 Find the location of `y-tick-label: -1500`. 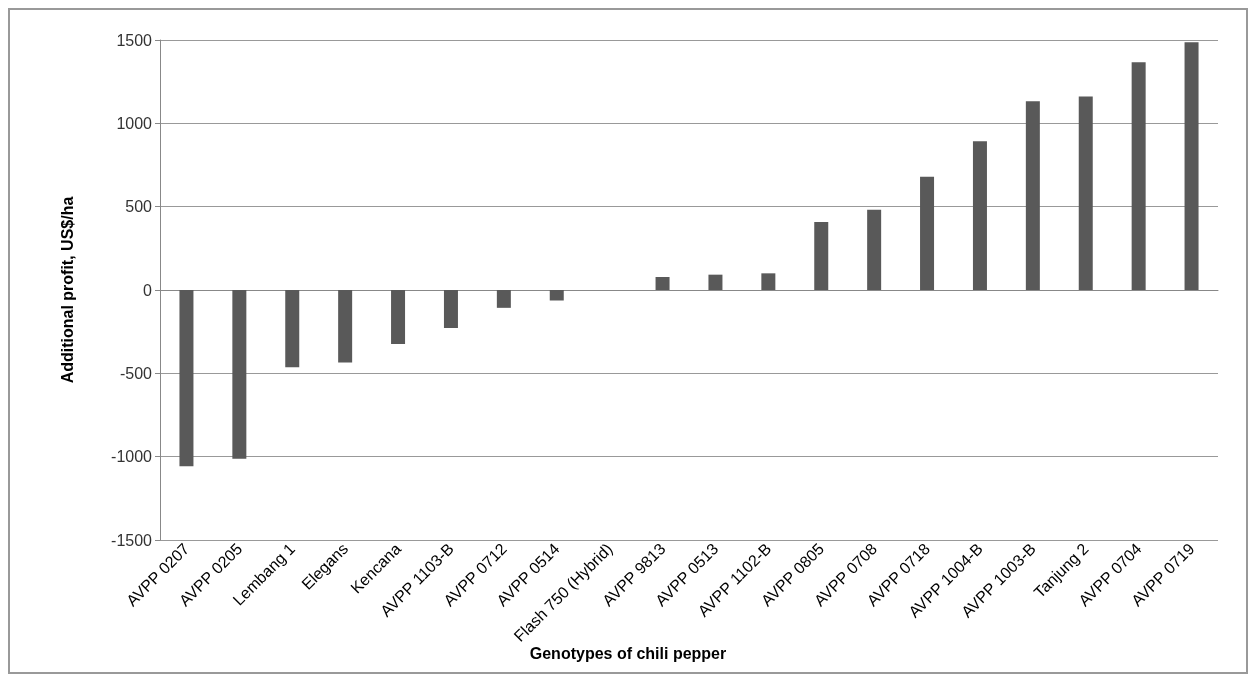

y-tick-label: -1500 is located at coordinates (132, 540).